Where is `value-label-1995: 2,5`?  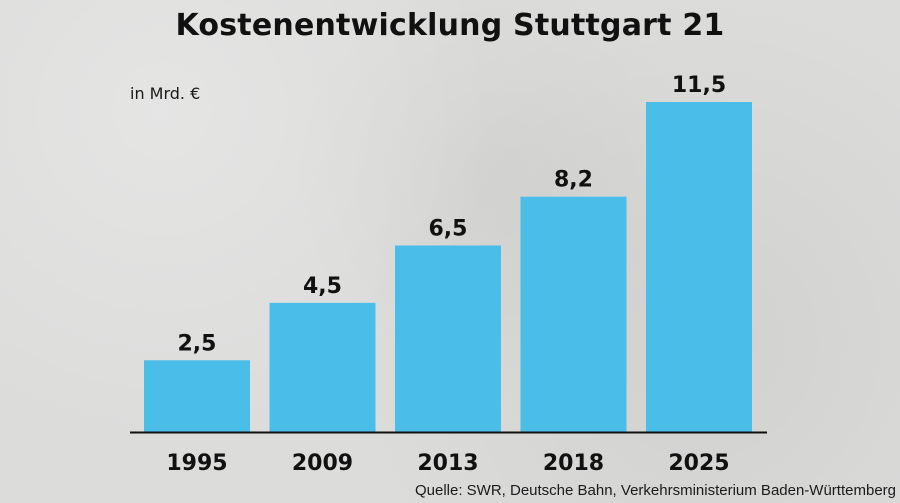
value-label-1995: 2,5 is located at coordinates (197, 343).